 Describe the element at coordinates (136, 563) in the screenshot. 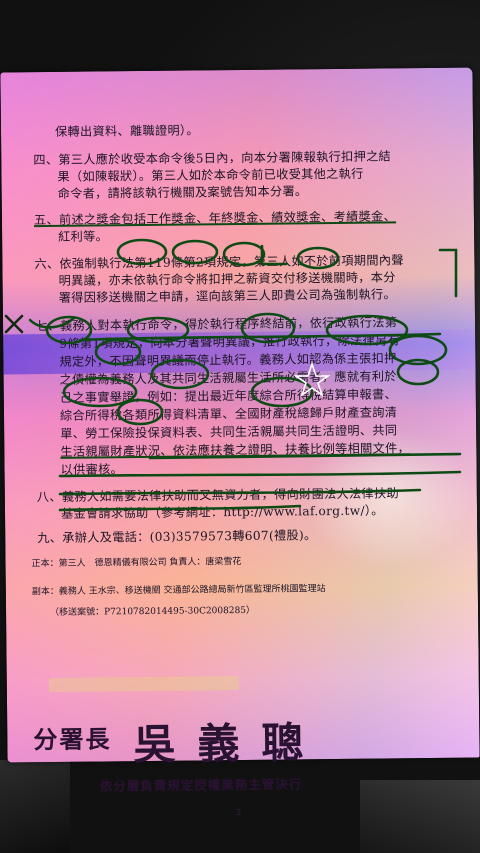

I see `recipient-original: 正本：第三人 德恩精儀有限公司 負責人：唐梁雪花` at that location.